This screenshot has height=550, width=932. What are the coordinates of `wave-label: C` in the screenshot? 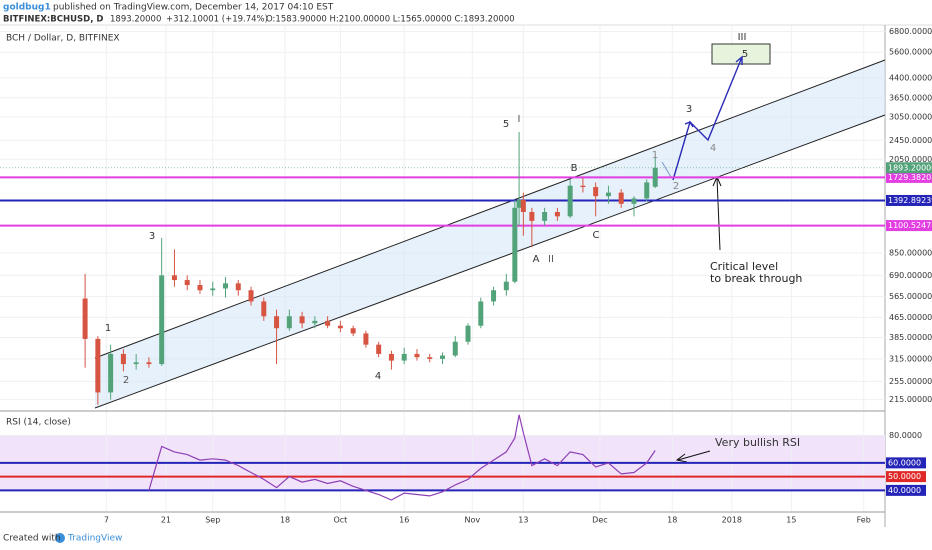 It's located at (596, 235).